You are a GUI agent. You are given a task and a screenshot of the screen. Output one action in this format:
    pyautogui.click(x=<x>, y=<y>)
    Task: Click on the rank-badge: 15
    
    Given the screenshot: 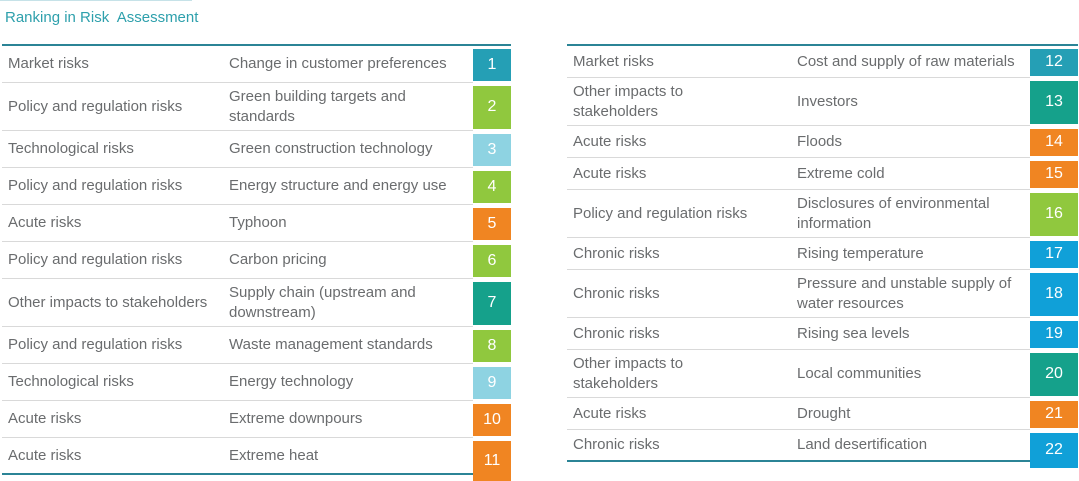 What is the action you would take?
    pyautogui.click(x=1054, y=174)
    